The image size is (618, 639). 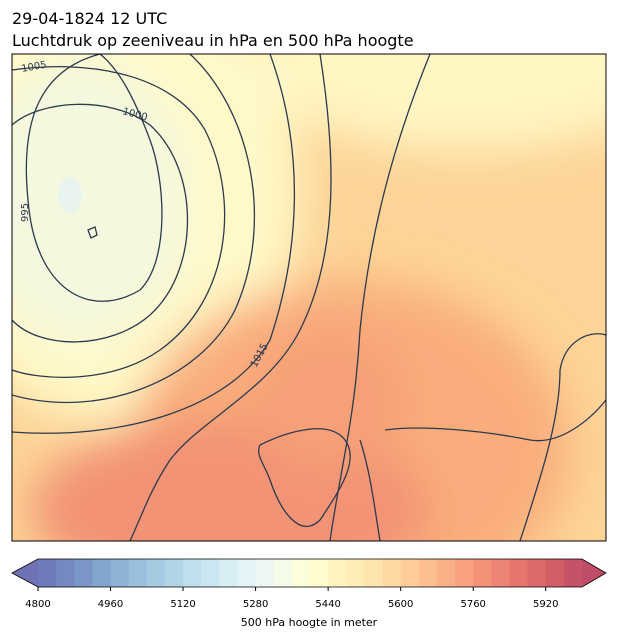 I want to click on colorbar-tick-label: 5920, so click(x=545, y=604).